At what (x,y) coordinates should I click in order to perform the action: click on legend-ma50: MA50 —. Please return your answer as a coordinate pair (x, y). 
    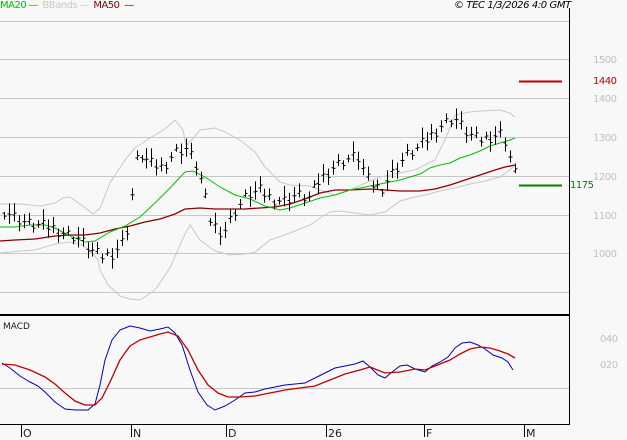
    Looking at the image, I should click on (113, 5).